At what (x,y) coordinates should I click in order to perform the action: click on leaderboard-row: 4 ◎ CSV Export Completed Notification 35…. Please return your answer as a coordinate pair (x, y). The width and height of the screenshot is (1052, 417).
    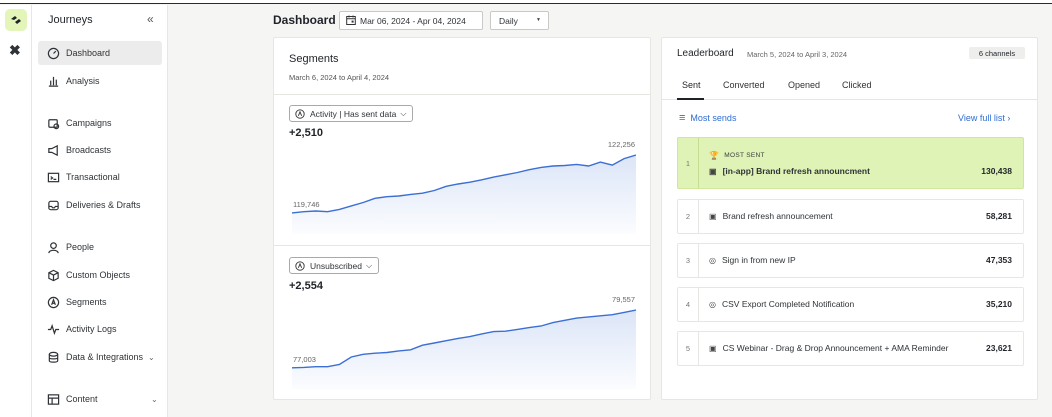
    Looking at the image, I should click on (850, 304).